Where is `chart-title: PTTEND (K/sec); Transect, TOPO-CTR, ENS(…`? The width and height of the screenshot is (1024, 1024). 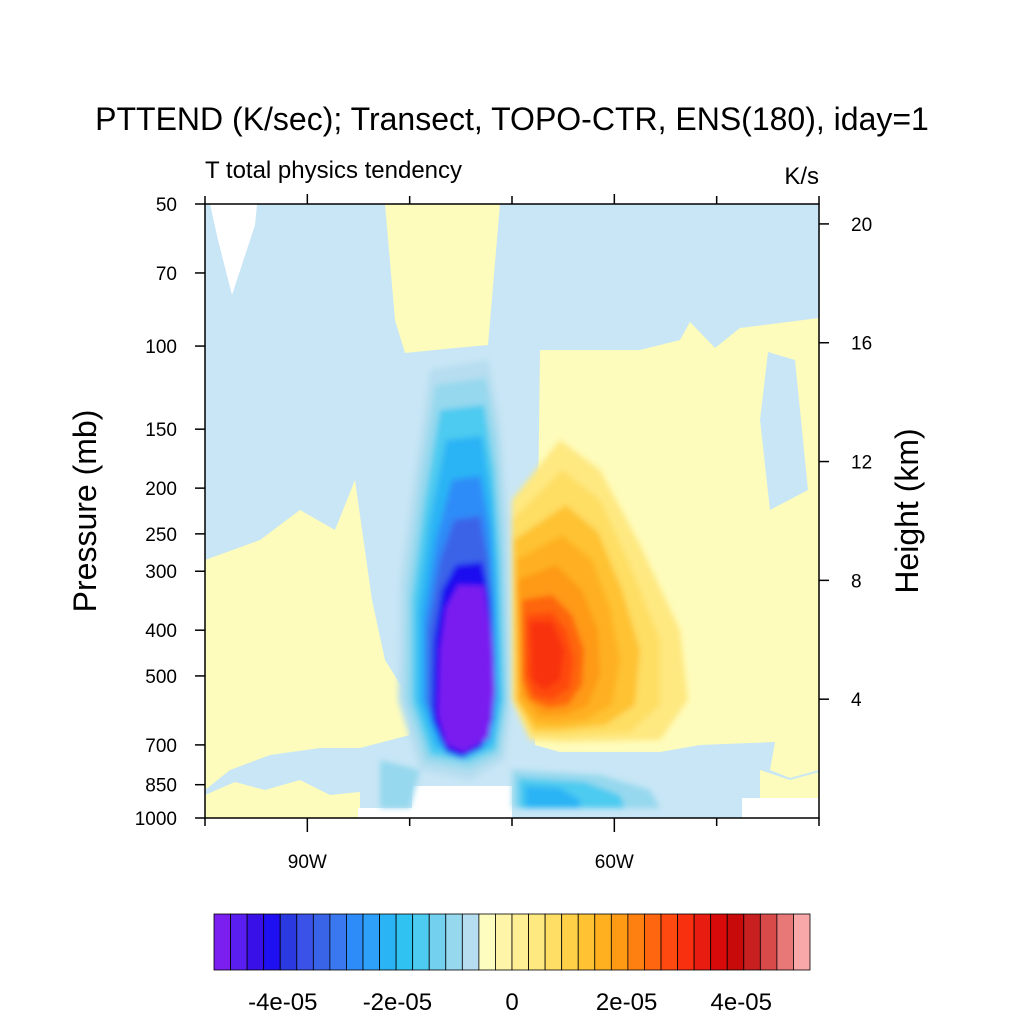
chart-title: PTTEND (K/sec); Transect, TOPO-CTR, ENS(… is located at coordinates (512, 119).